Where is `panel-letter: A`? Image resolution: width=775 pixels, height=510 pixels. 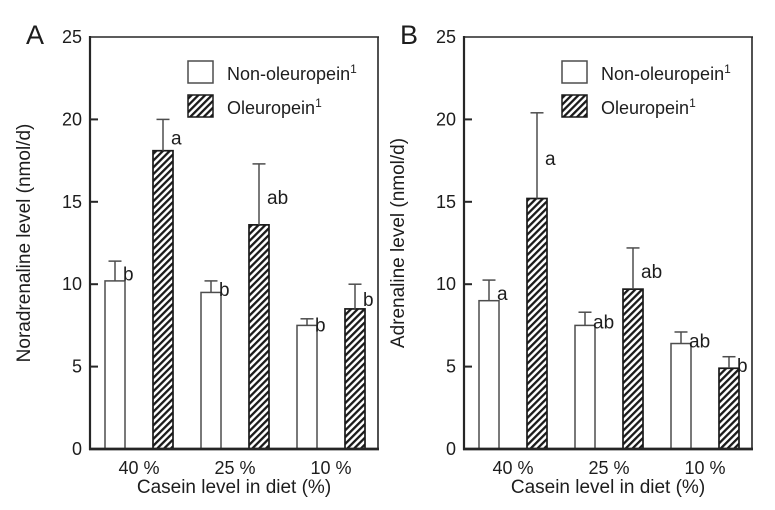
panel-letter: A is located at coordinates (35, 35).